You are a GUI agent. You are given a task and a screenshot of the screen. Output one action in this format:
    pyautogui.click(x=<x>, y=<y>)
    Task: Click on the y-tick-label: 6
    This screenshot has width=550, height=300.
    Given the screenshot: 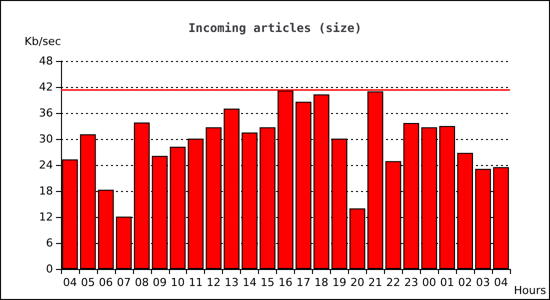 What is the action you would take?
    pyautogui.click(x=49, y=243)
    